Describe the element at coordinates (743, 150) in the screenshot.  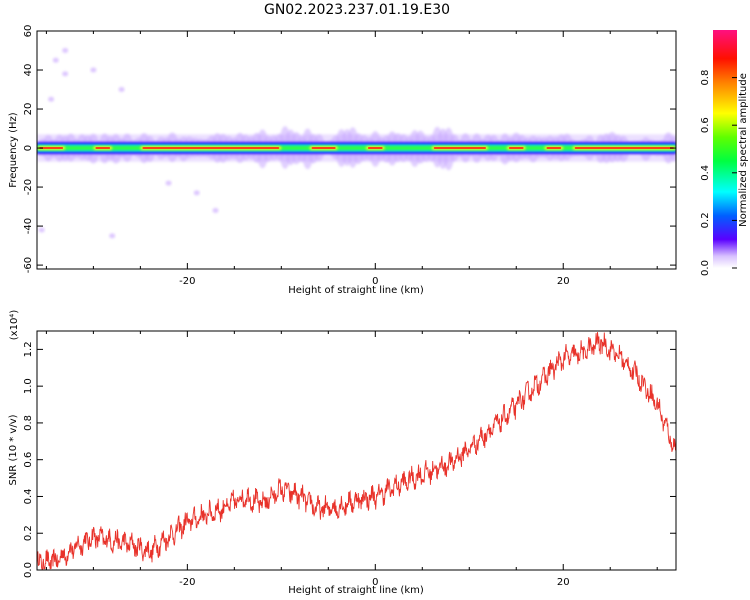
I see `colorbar-label: Normalized spectral amplitude` at that location.